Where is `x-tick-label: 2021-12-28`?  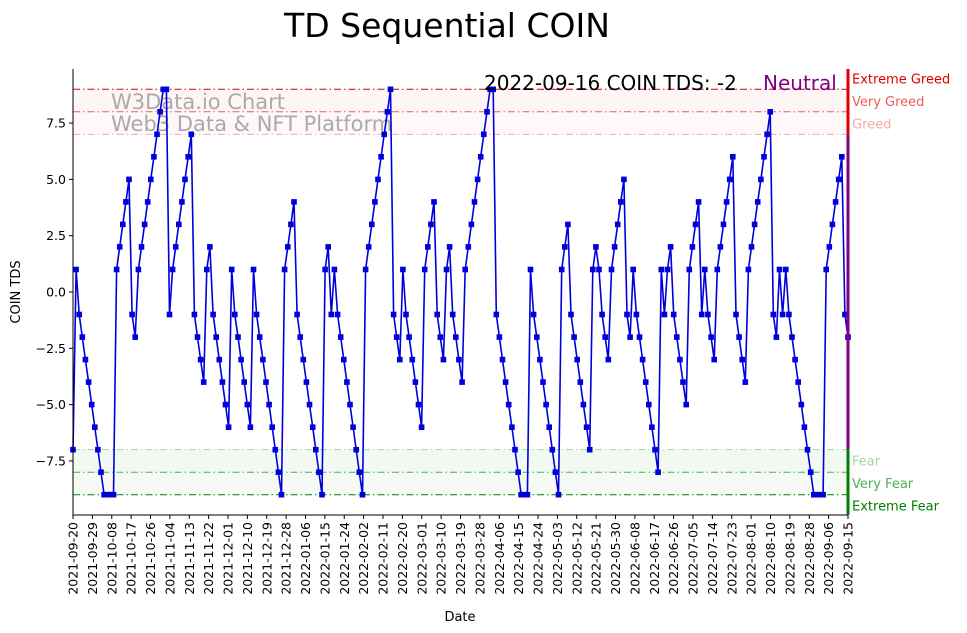
x-tick-label: 2021-12-28 is located at coordinates (286, 558).